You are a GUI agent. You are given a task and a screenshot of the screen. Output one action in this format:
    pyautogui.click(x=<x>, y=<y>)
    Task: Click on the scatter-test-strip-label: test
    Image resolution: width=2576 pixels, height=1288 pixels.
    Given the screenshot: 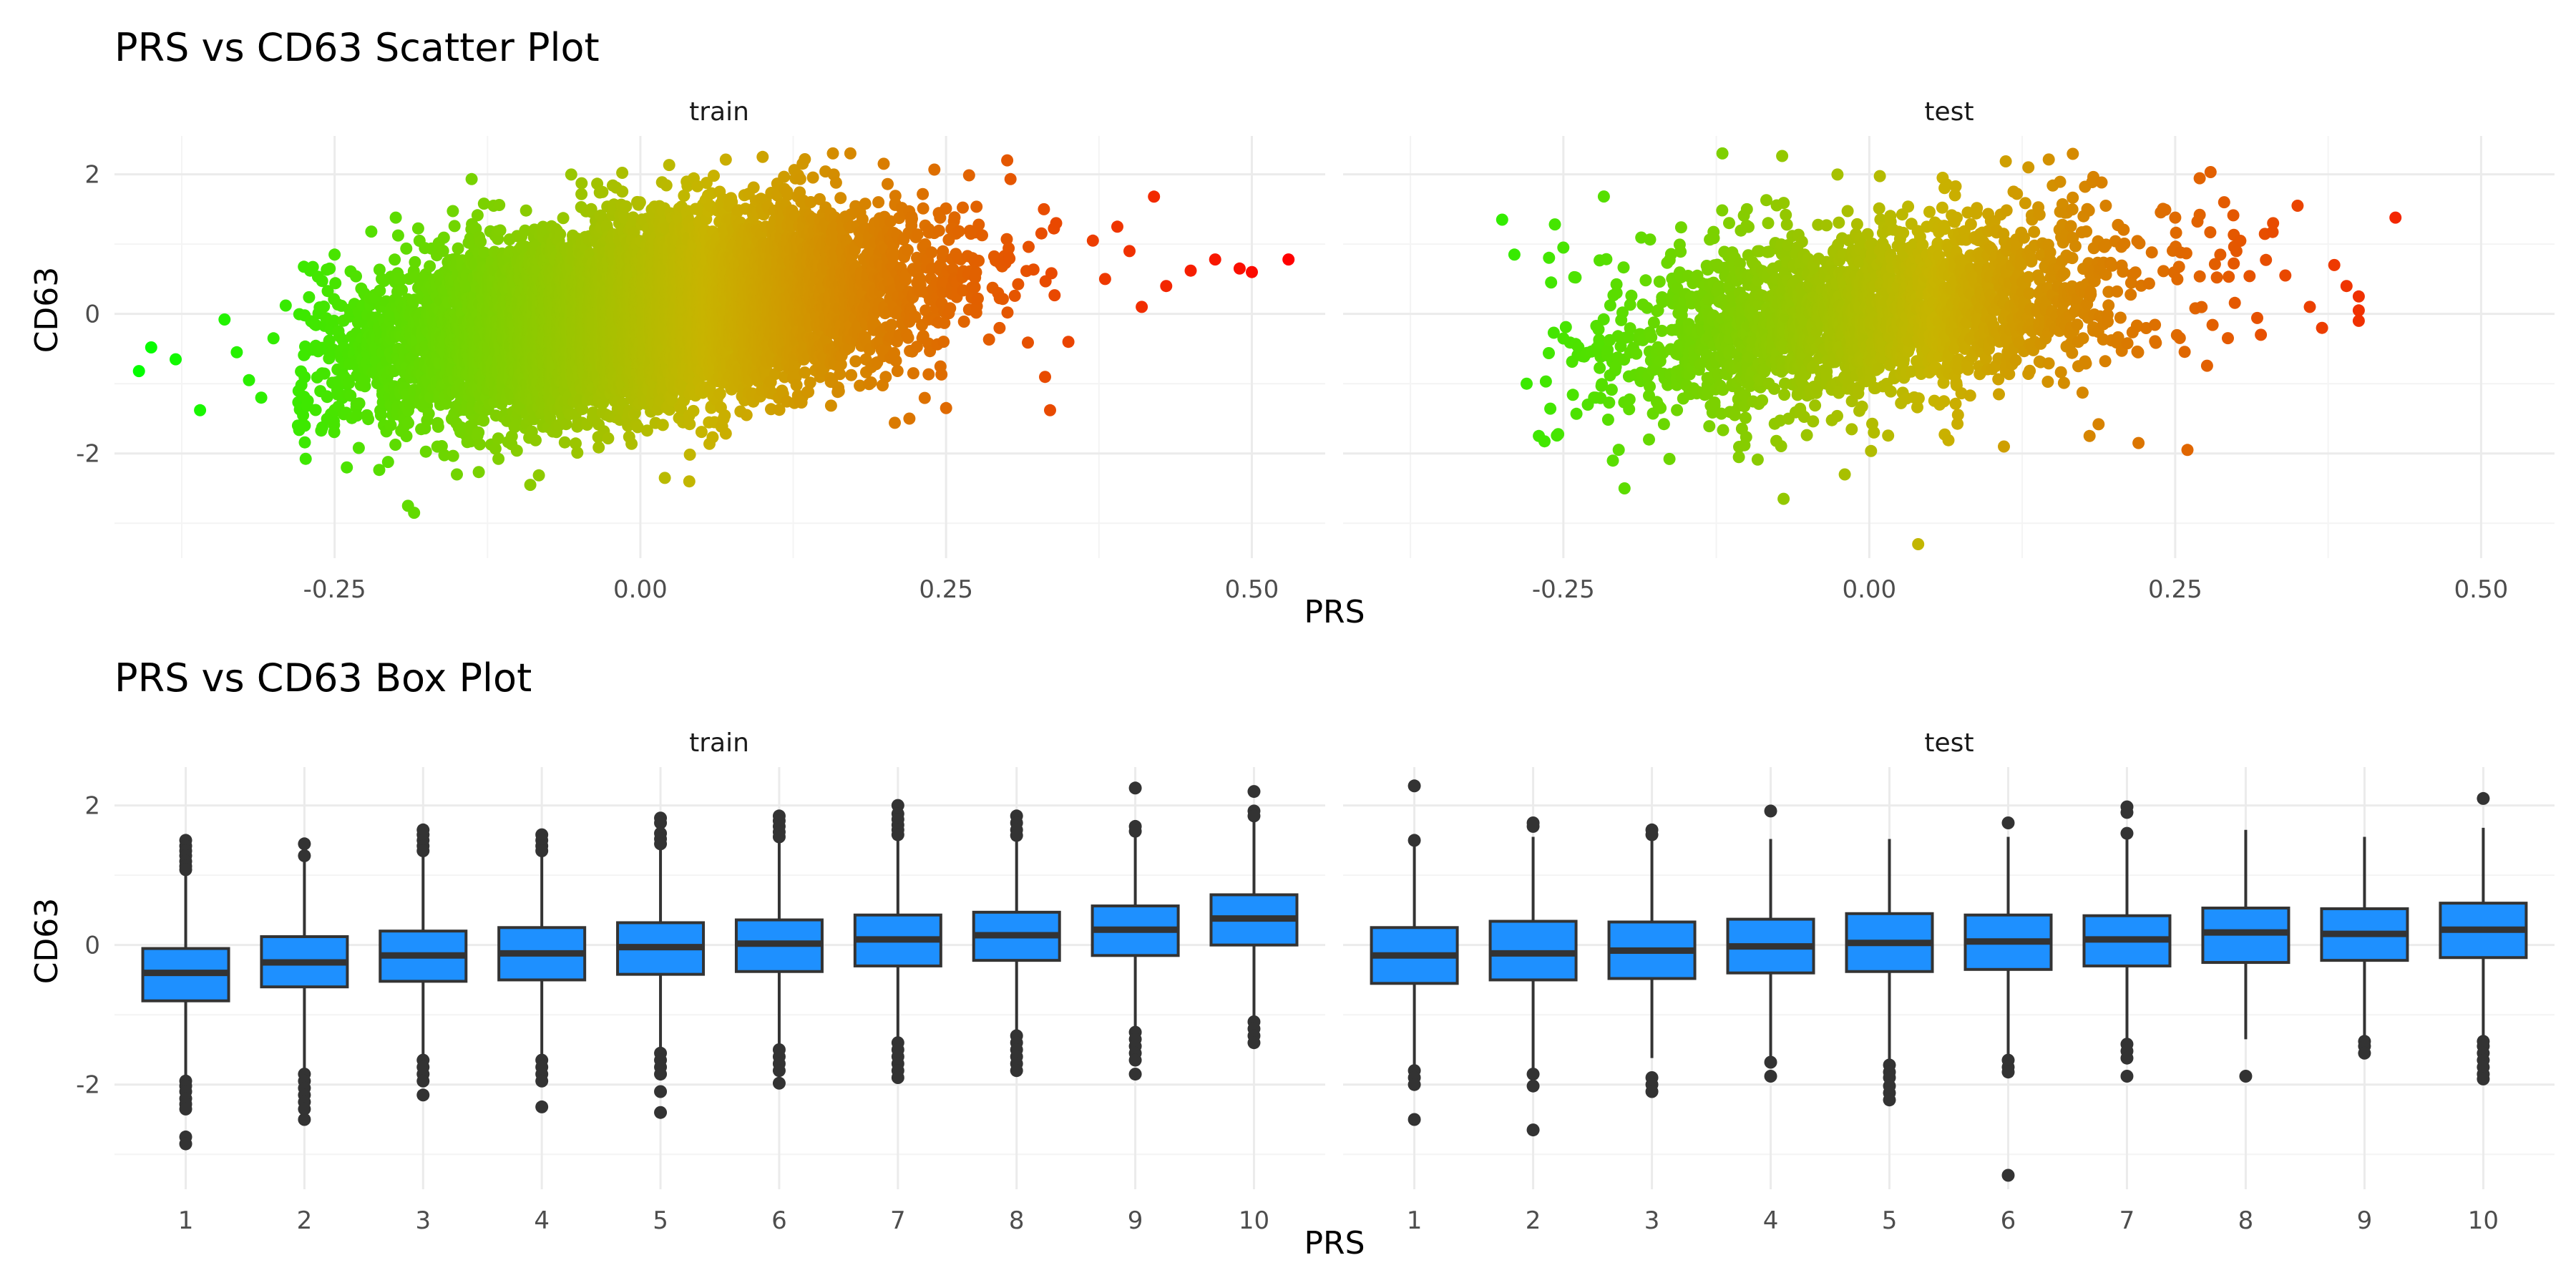 What is the action you would take?
    pyautogui.click(x=1949, y=112)
    